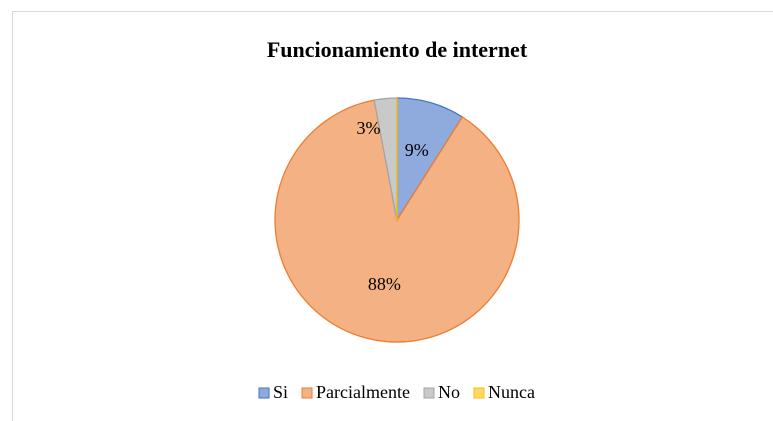 The height and width of the screenshot is (421, 773). Describe the element at coordinates (449, 392) in the screenshot. I see `legend-label: No` at that location.